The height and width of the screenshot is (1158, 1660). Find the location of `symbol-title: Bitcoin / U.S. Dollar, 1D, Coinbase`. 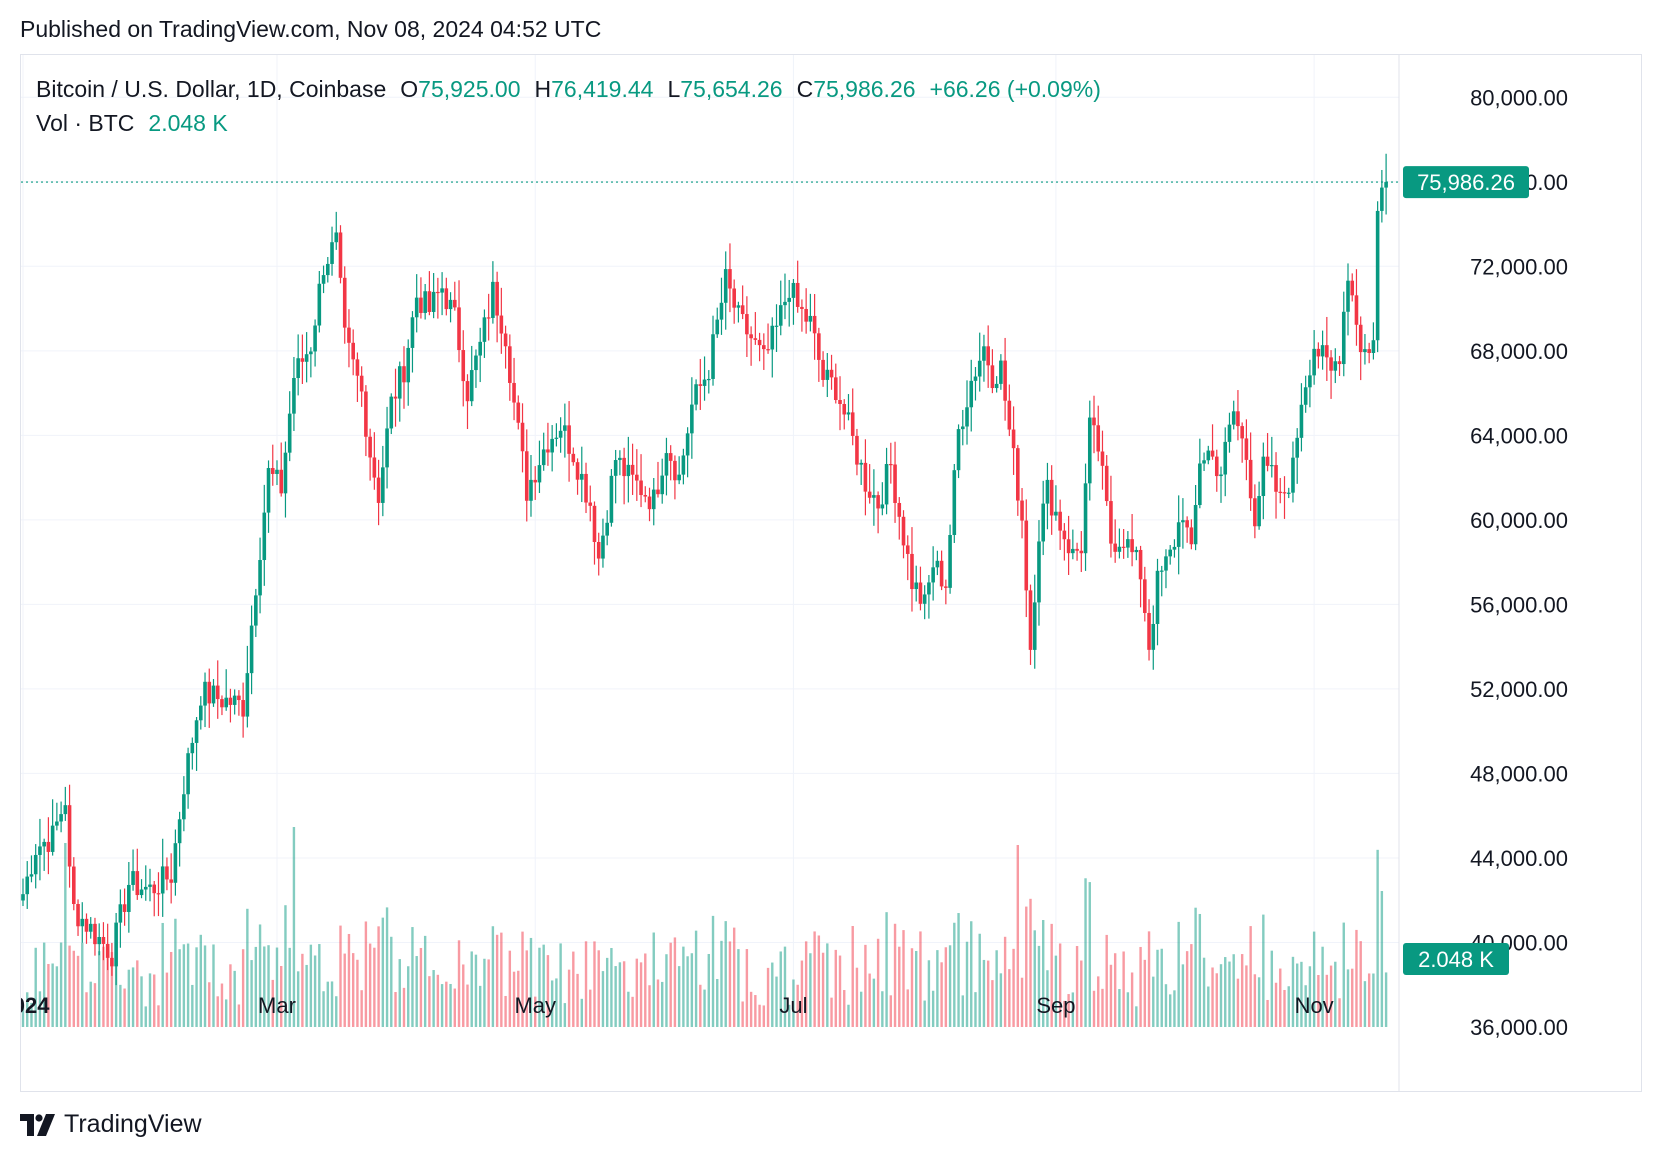

symbol-title: Bitcoin / U.S. Dollar, 1D, Coinbase is located at coordinates (211, 89).